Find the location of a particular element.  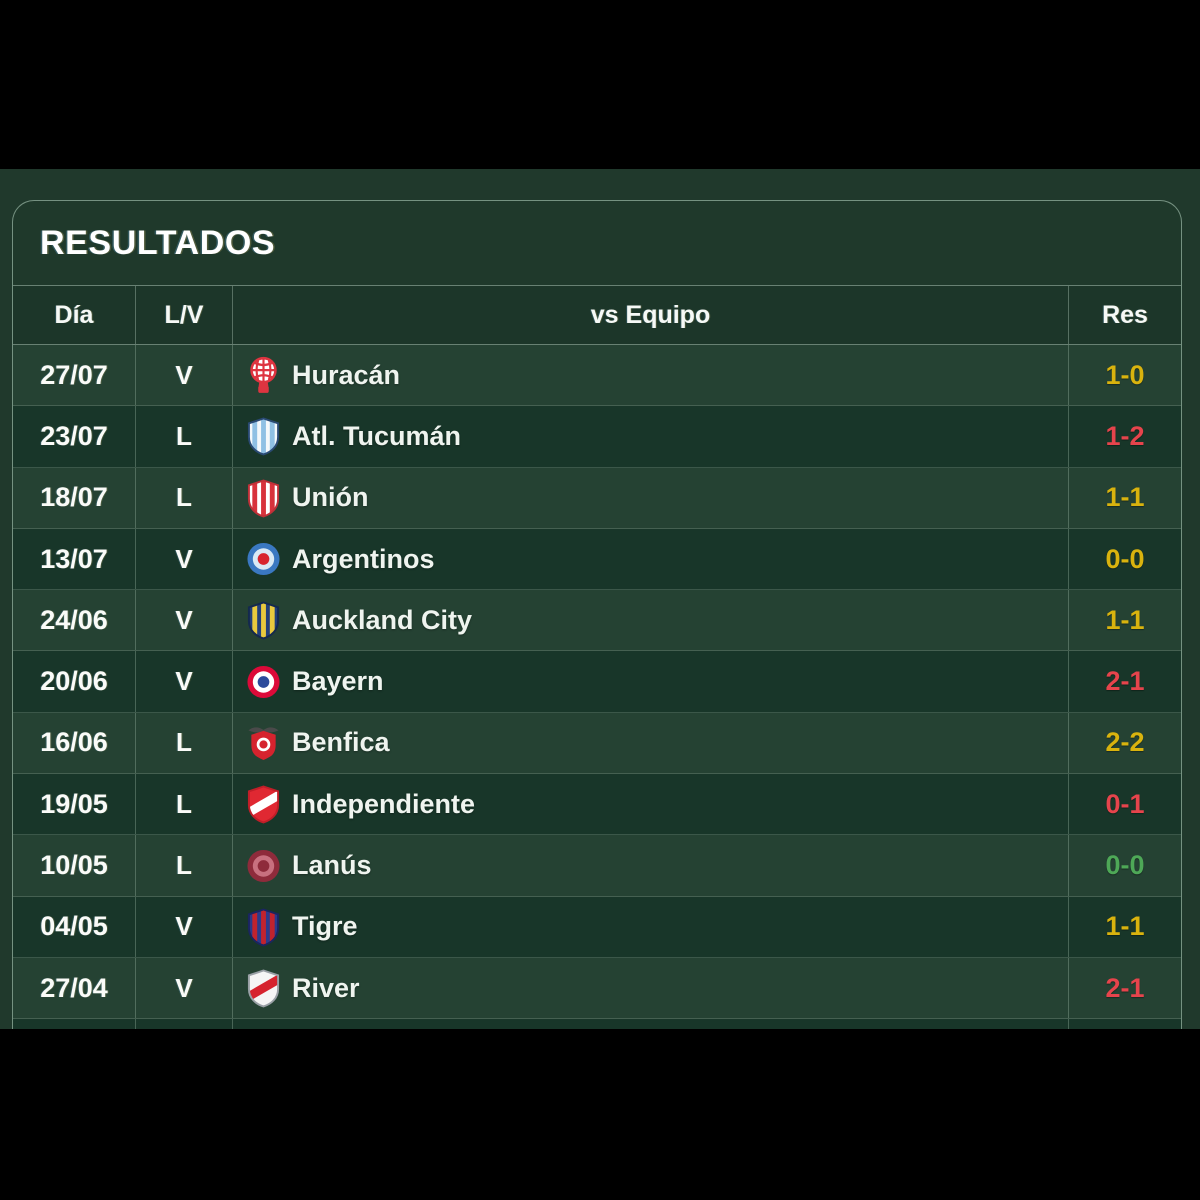

opponent-name: Lanús is located at coordinates (332, 865).